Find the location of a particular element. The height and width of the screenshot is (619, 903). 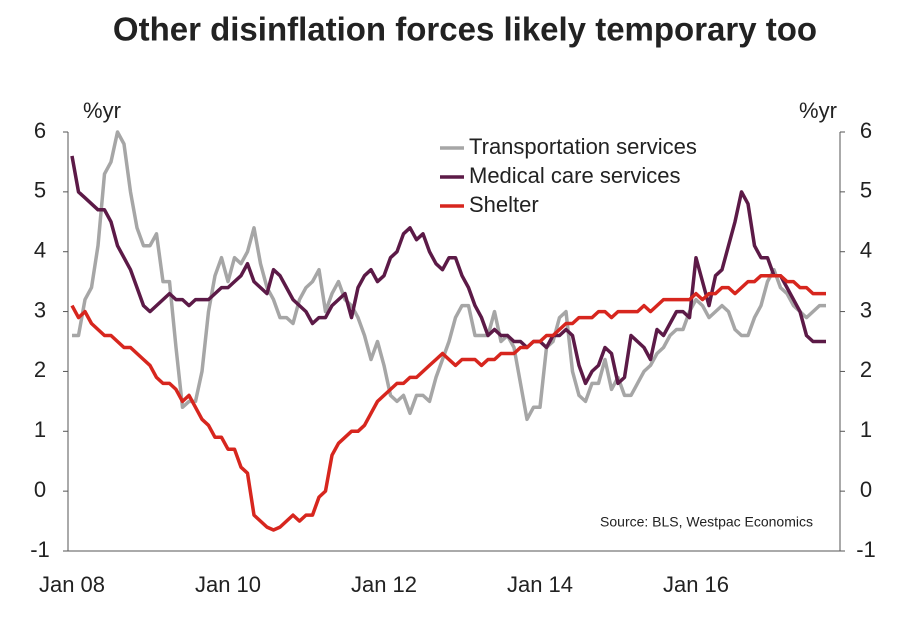

y2-tick-label: 0 is located at coordinates (866, 489).